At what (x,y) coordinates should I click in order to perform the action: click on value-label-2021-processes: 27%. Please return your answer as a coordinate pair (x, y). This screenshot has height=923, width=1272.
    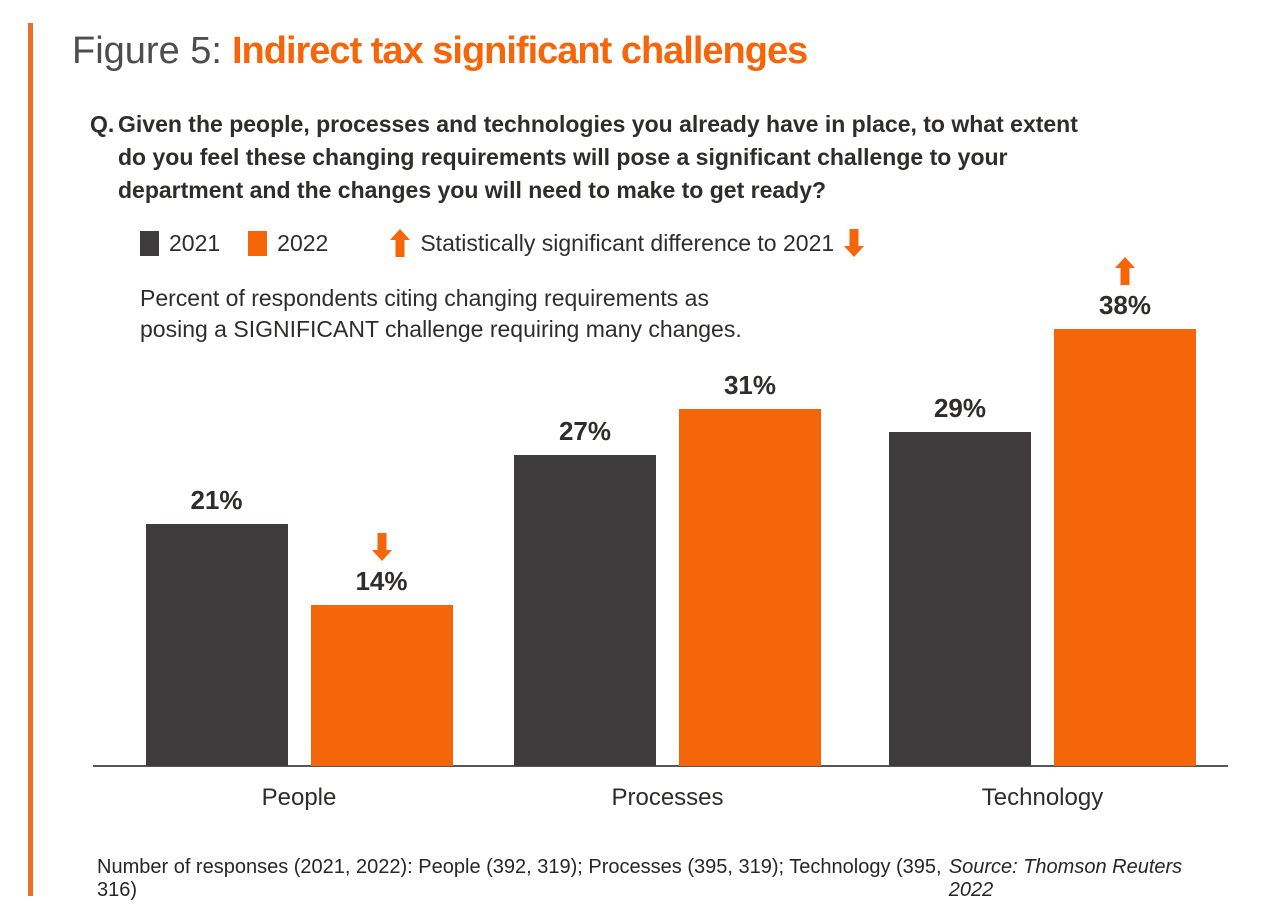
    Looking at the image, I should click on (585, 431).